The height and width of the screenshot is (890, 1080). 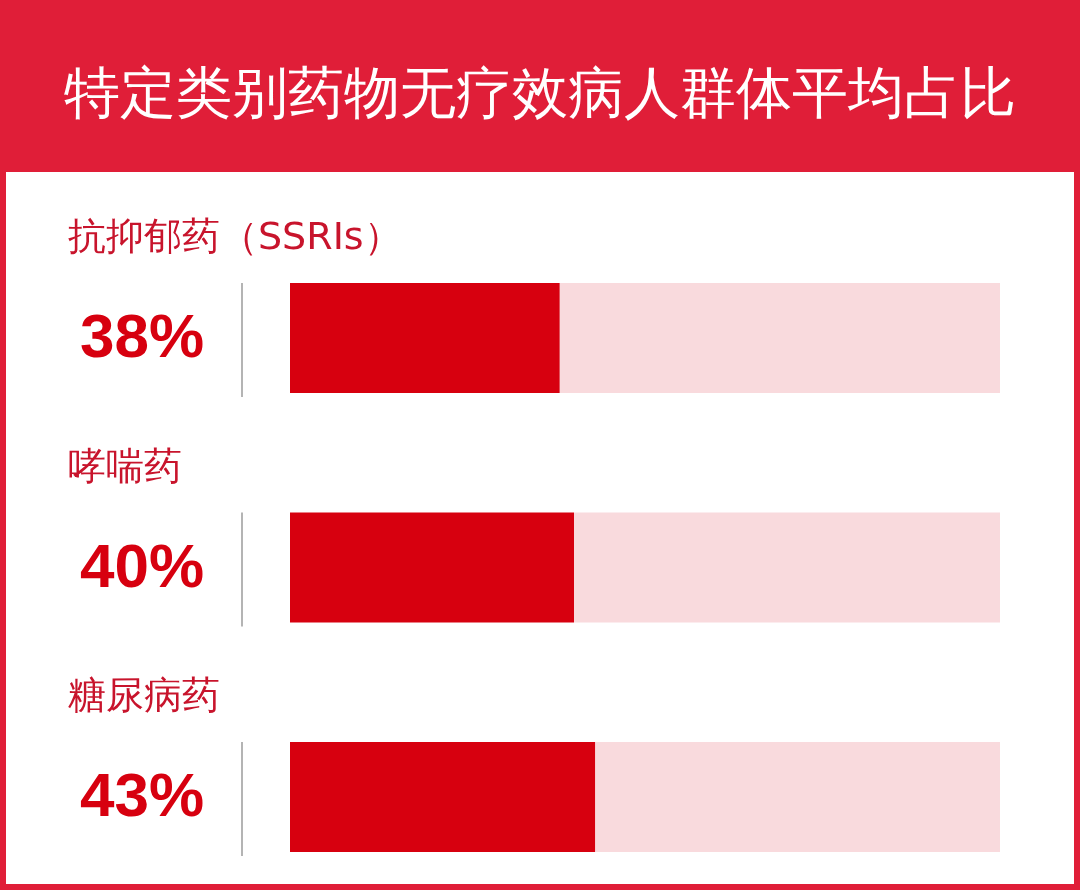 What do you see at coordinates (125, 465) in the screenshot?
I see `y-tick-label: 哮喘药` at bounding box center [125, 465].